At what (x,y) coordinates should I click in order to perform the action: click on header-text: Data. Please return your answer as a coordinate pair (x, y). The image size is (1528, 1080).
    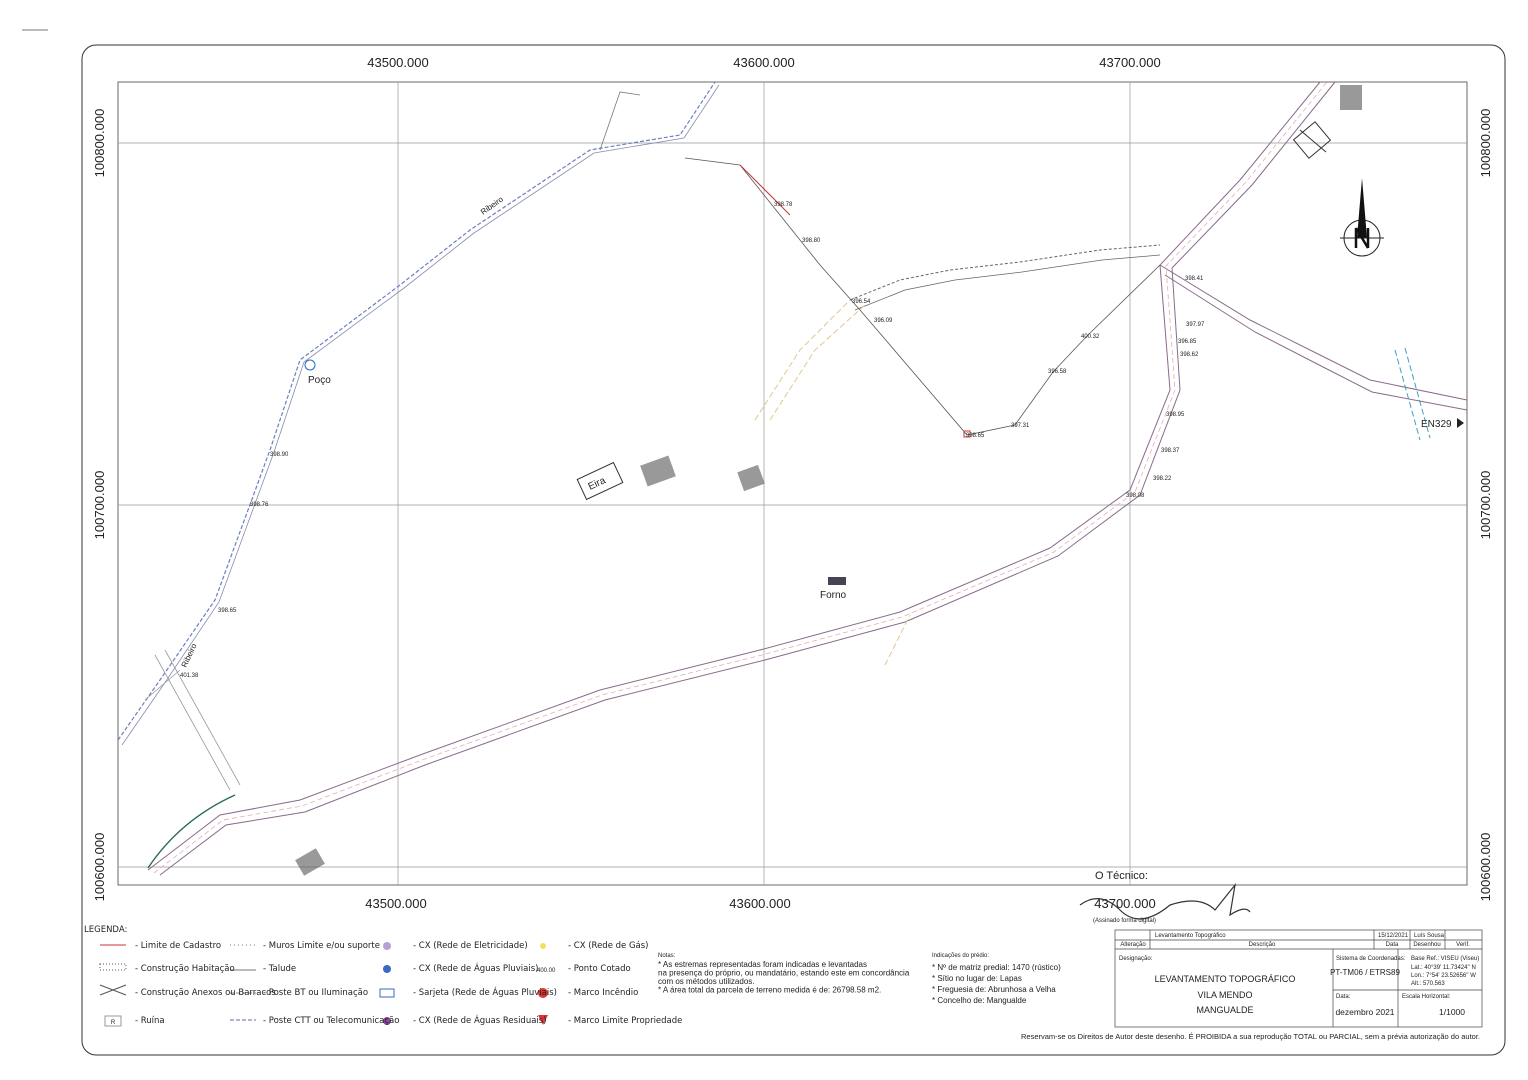
    Looking at the image, I should click on (1392, 945).